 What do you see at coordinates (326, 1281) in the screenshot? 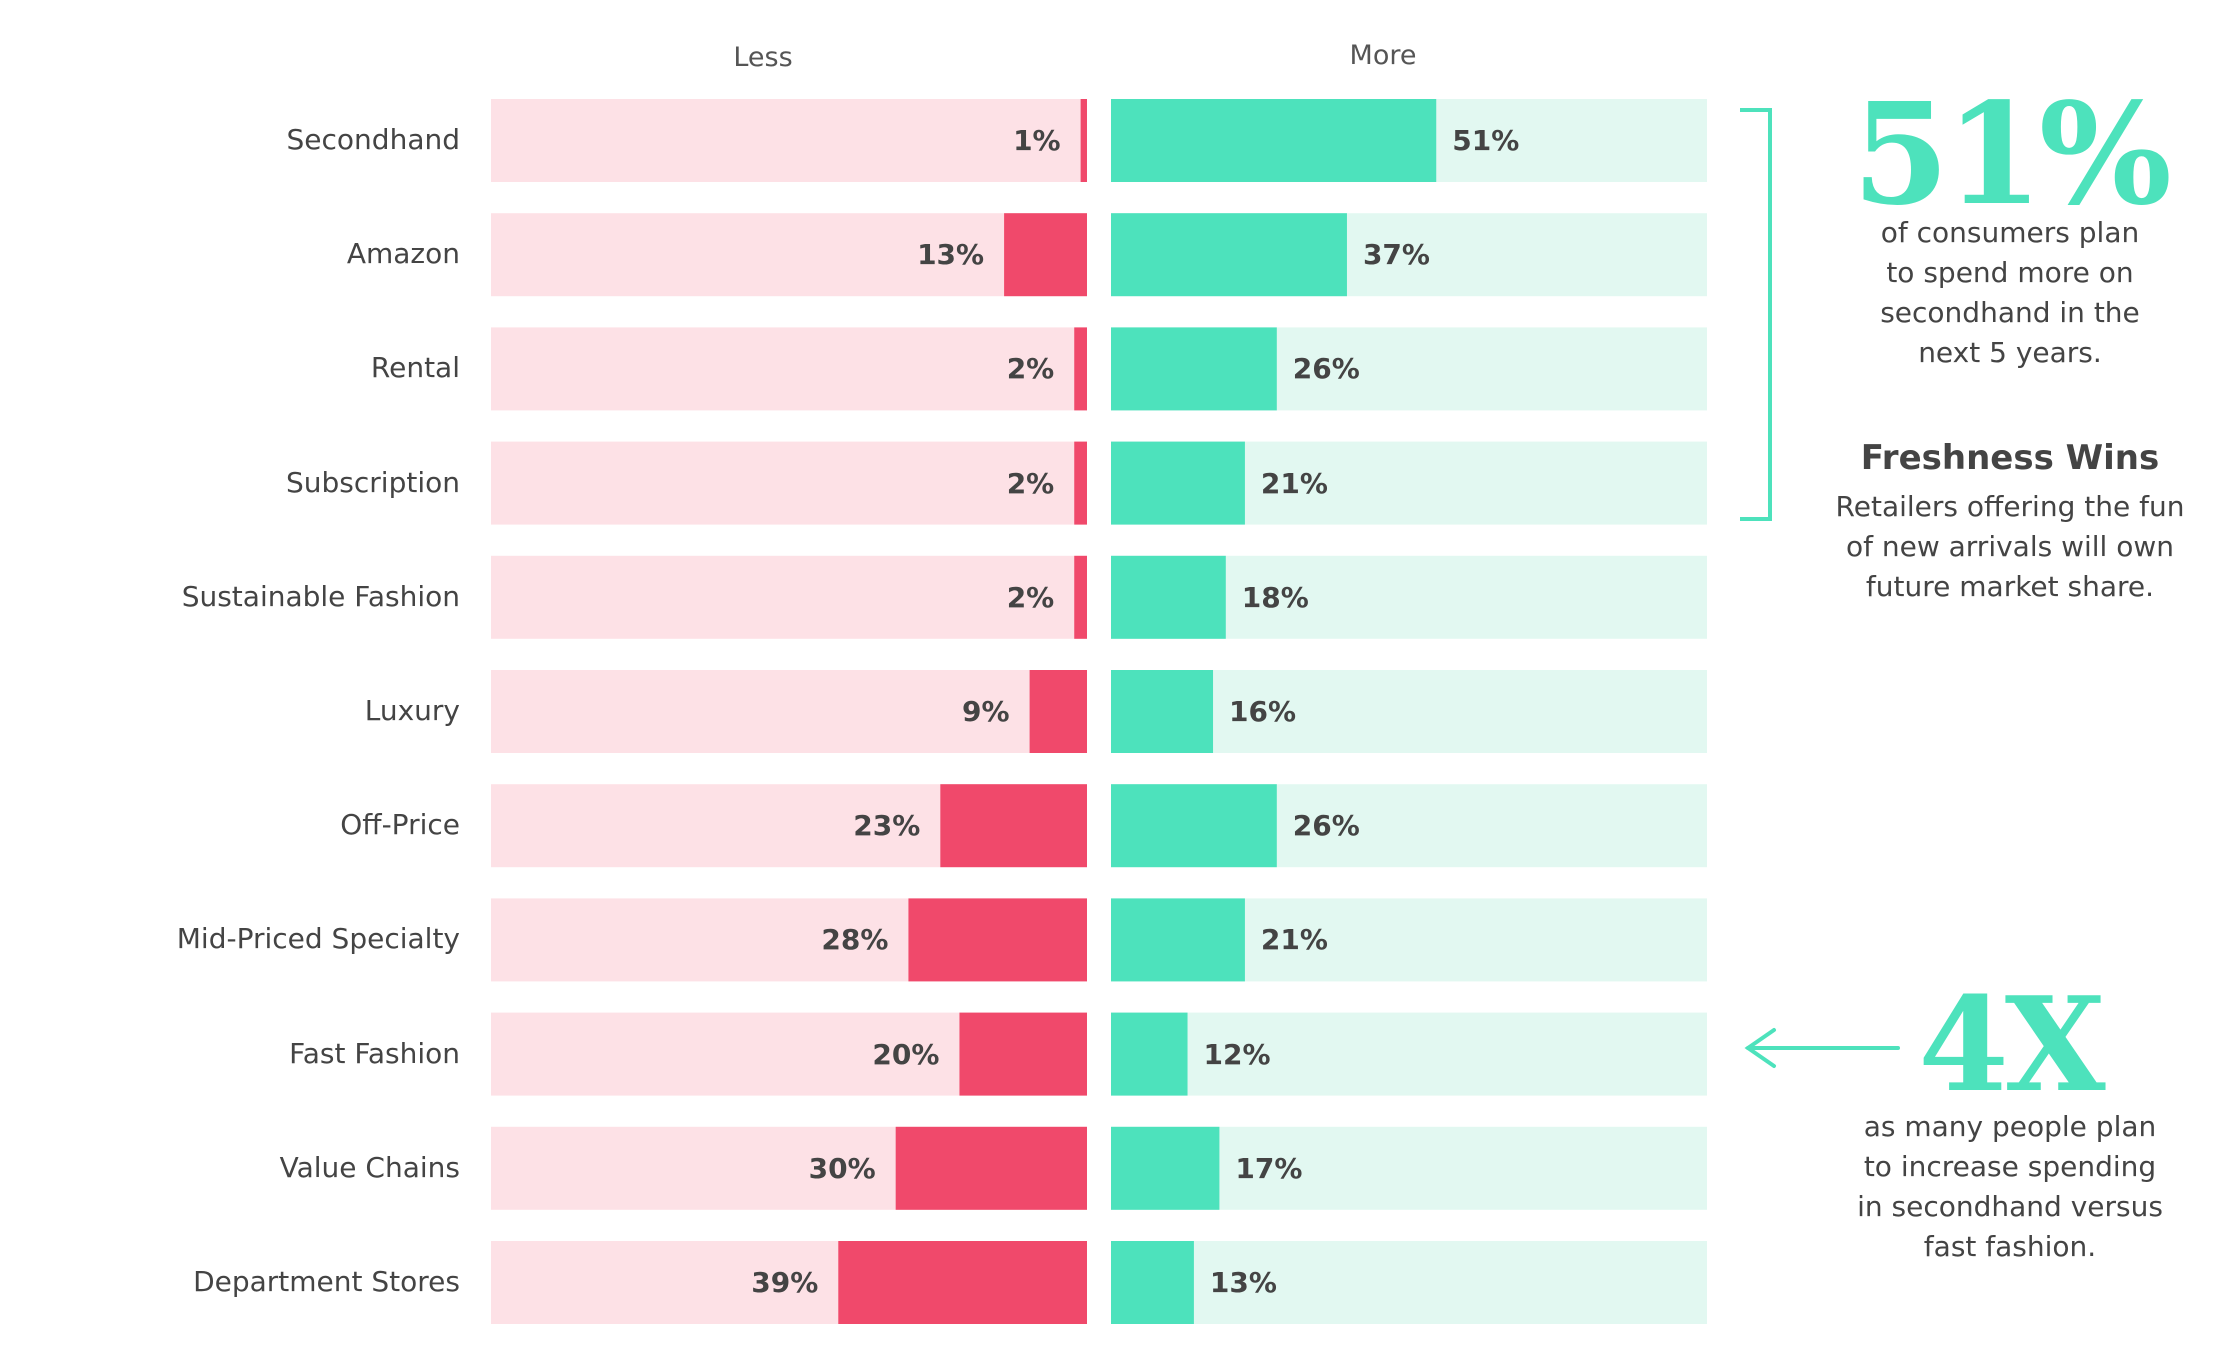
I see `category-label: Department Stores` at bounding box center [326, 1281].